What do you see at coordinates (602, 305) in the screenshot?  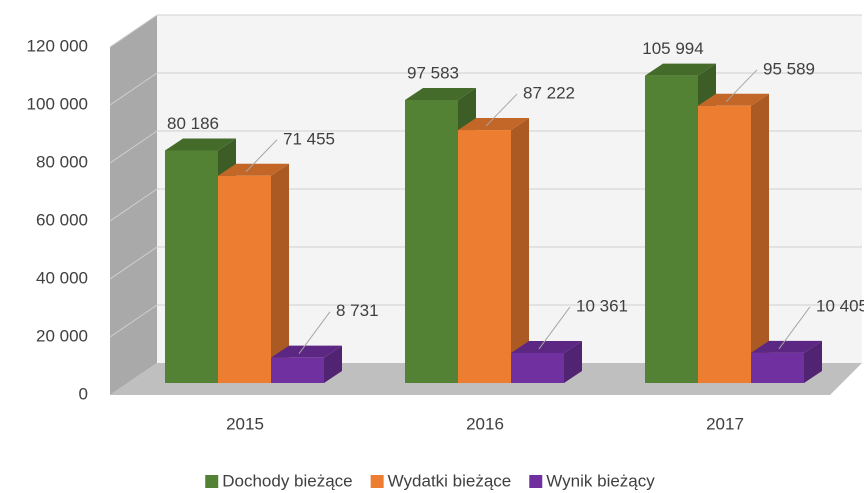 I see `data-label: 10 361` at bounding box center [602, 305].